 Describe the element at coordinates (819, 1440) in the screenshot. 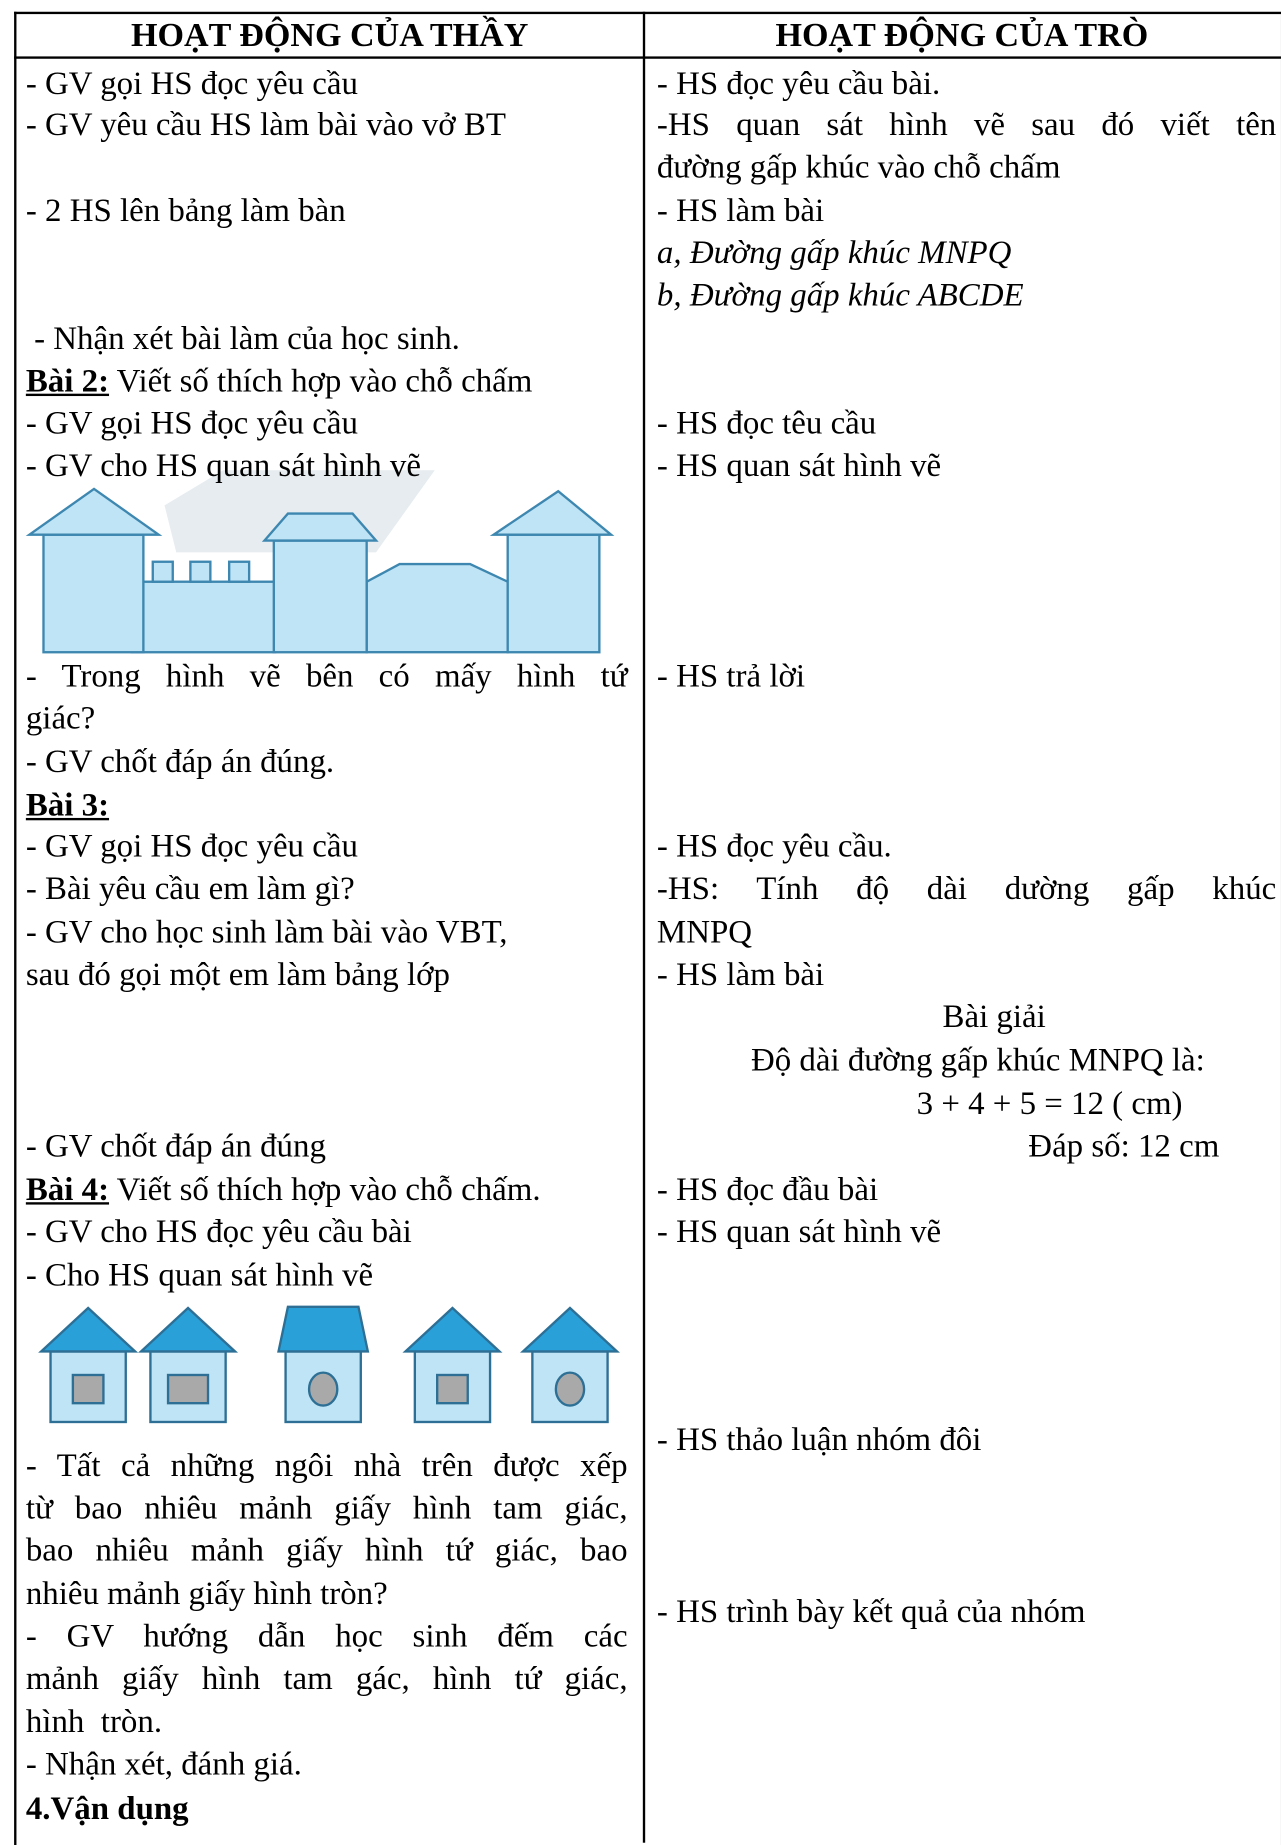

I see `text-line: - HS thảo luận nhóm đôi` at that location.